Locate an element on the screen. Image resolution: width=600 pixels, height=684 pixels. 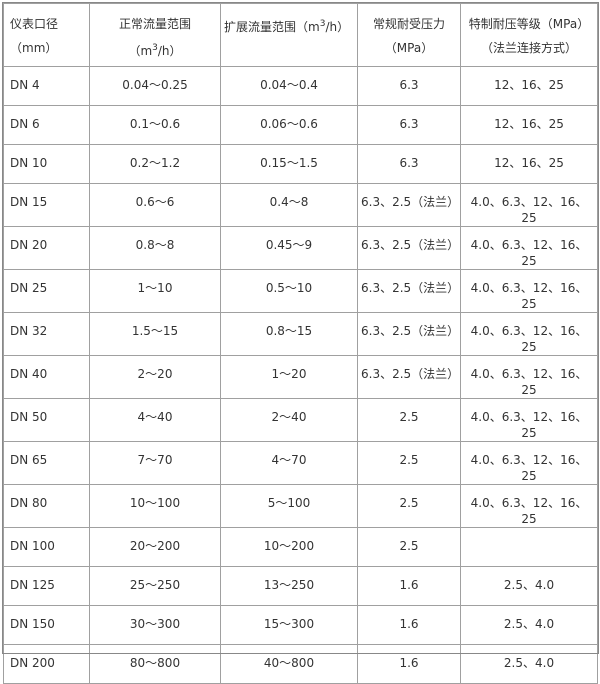
table-row: DN 150 30～300 15～300 1.6 2.5、4.0 is located at coordinates (300, 625).